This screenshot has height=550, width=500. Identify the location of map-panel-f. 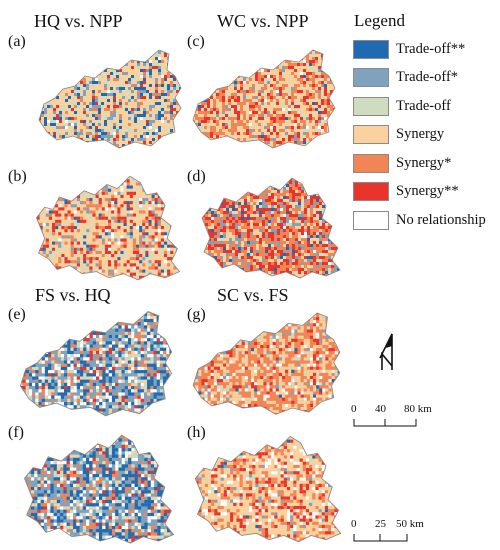
(99, 489).